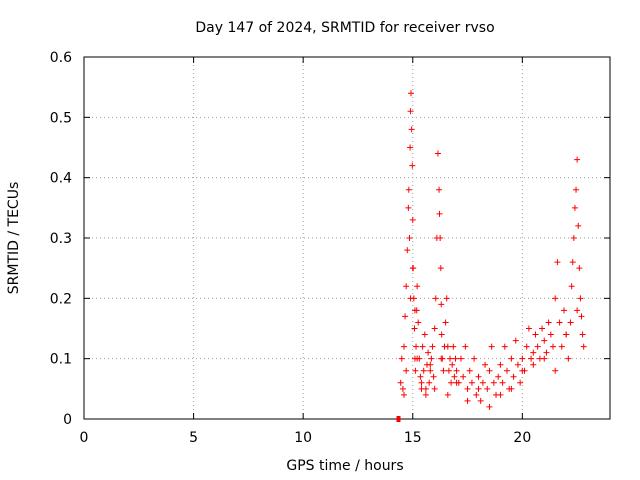 This screenshot has height=480, width=640. I want to click on x-axis-label: GPS time / hours, so click(344, 466).